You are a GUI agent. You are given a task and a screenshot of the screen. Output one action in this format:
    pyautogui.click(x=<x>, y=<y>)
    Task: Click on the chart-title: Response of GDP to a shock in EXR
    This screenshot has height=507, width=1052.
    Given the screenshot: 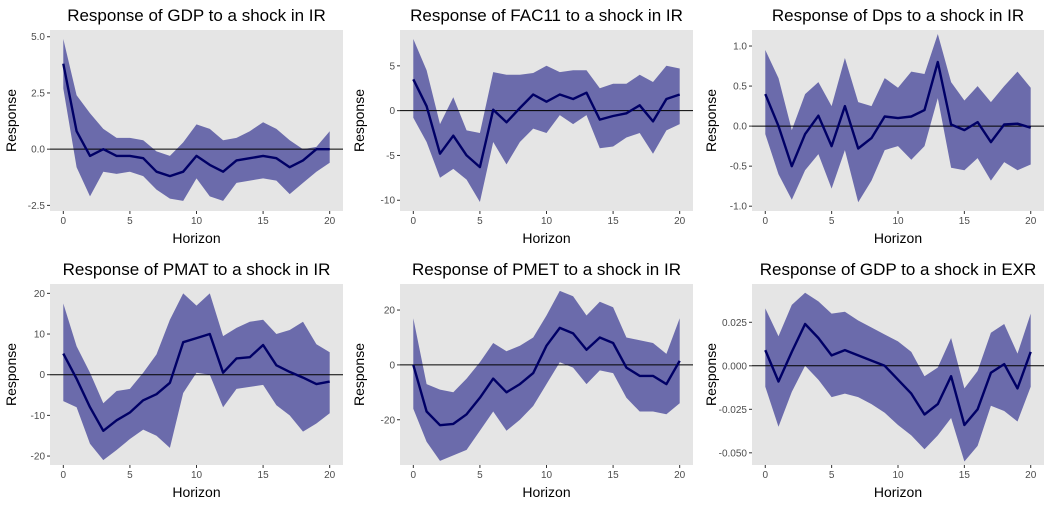 What is the action you would take?
    pyautogui.click(x=898, y=269)
    